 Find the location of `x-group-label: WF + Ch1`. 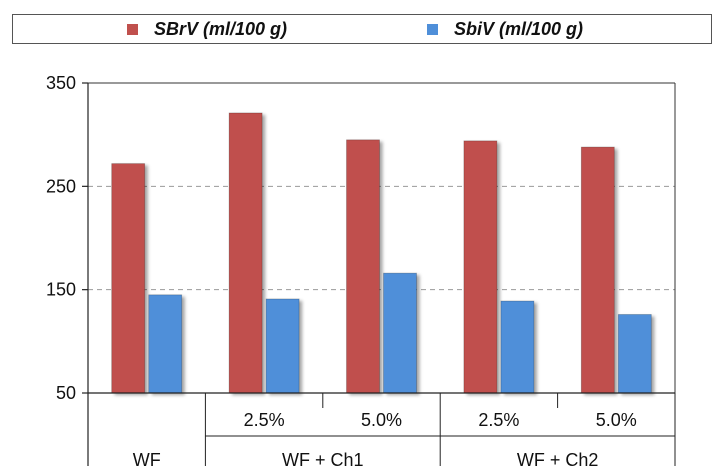

x-group-label: WF + Ch1 is located at coordinates (323, 458).